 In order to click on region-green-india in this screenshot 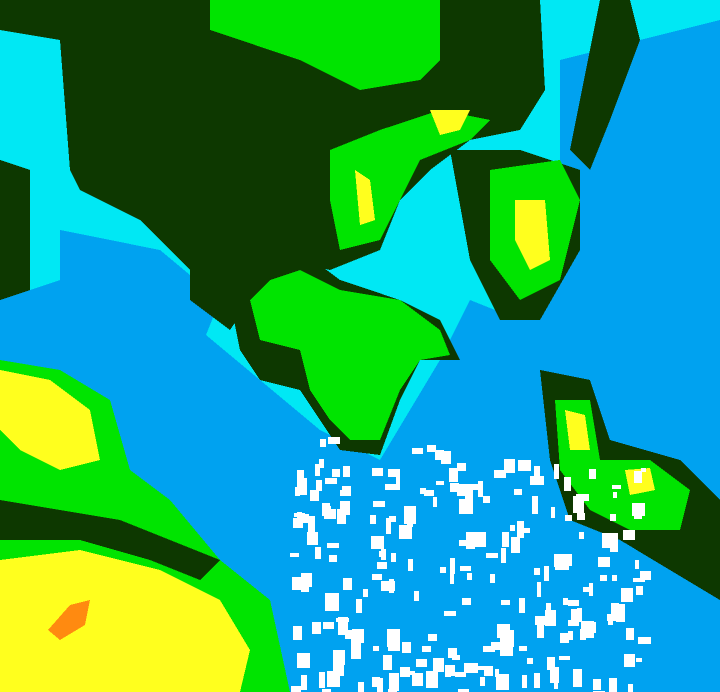, I will do `click(350, 355)`.